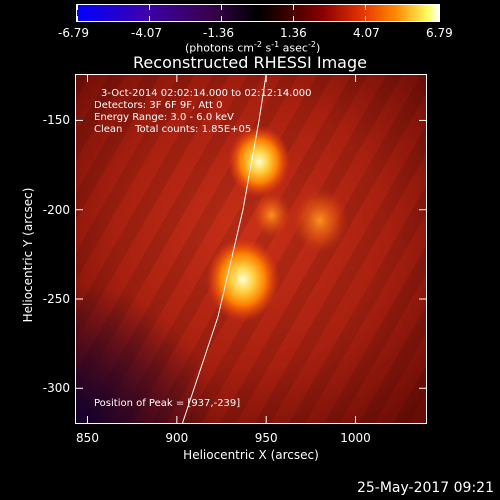 This screenshot has width=500, height=500. I want to click on info-energy: Energy Range: 3.0 - 6.0 keV, so click(164, 117).